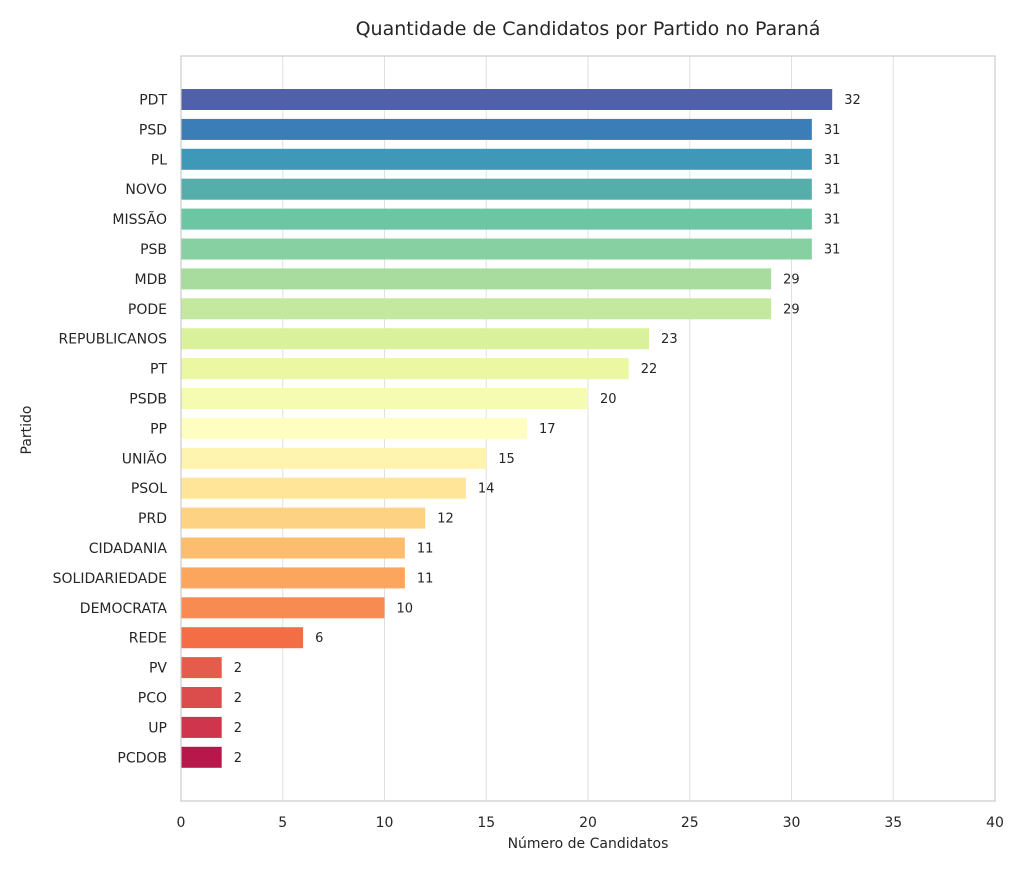 This screenshot has height=870, width=1024. I want to click on x-tick-label: 10, so click(385, 823).